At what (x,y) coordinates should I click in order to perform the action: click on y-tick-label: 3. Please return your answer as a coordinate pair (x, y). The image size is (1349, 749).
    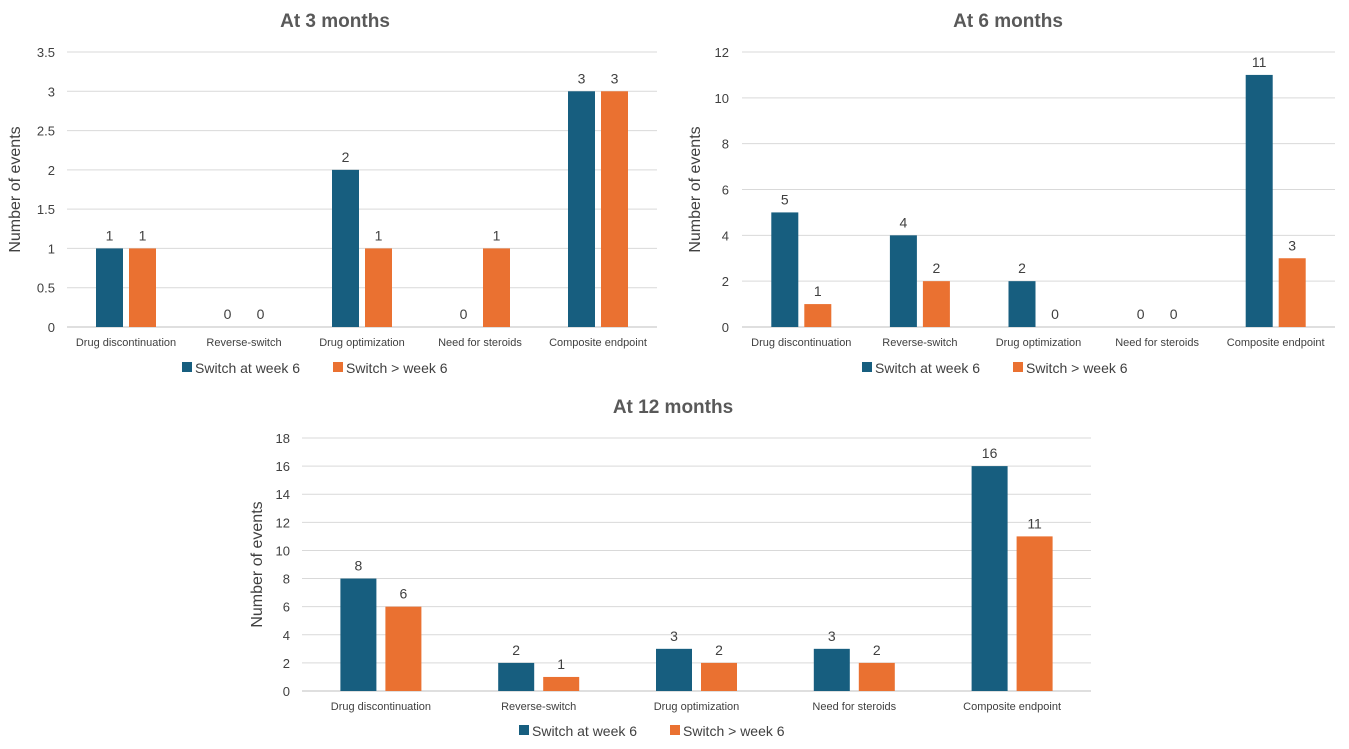
    Looking at the image, I should click on (51, 91).